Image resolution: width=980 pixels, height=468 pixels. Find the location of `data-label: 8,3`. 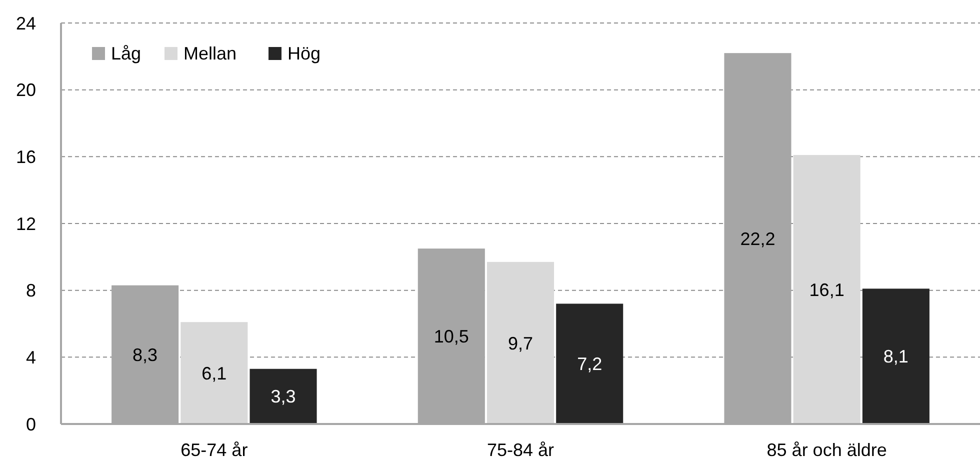

data-label: 8,3 is located at coordinates (145, 354).